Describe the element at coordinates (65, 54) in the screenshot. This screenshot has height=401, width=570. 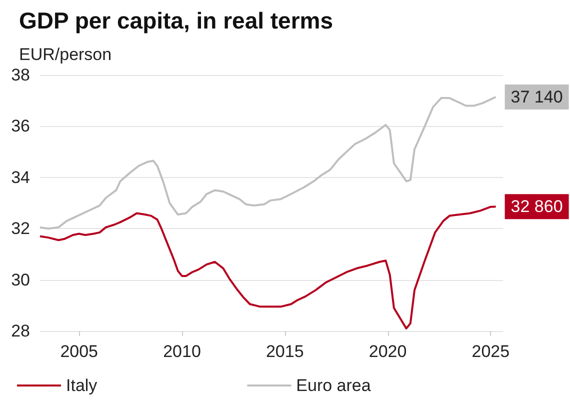
I see `y-axis-title: EUR/person` at that location.